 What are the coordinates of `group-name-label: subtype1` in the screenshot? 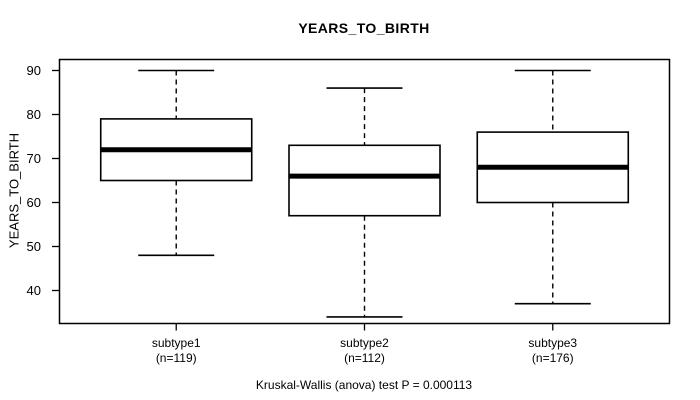 It's located at (176, 343).